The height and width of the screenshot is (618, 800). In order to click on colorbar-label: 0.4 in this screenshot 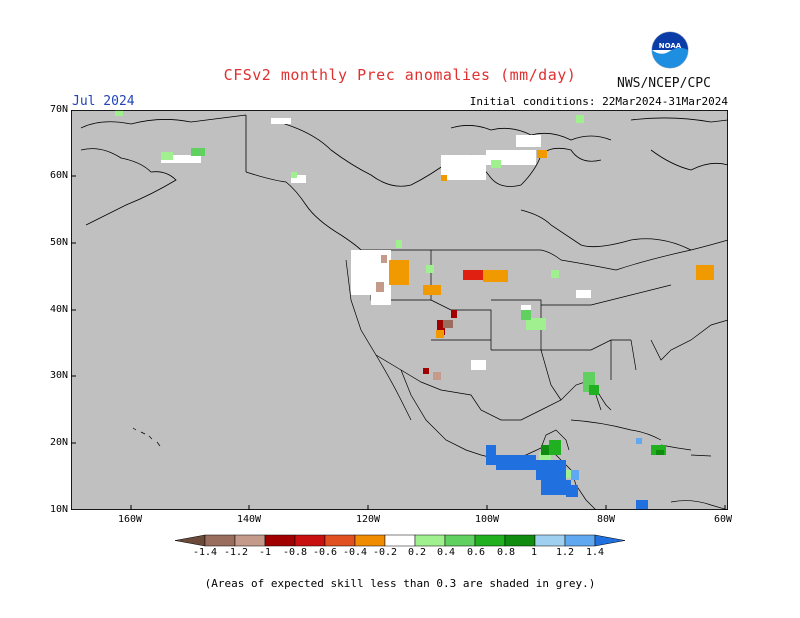, I will do `click(446, 552)`.